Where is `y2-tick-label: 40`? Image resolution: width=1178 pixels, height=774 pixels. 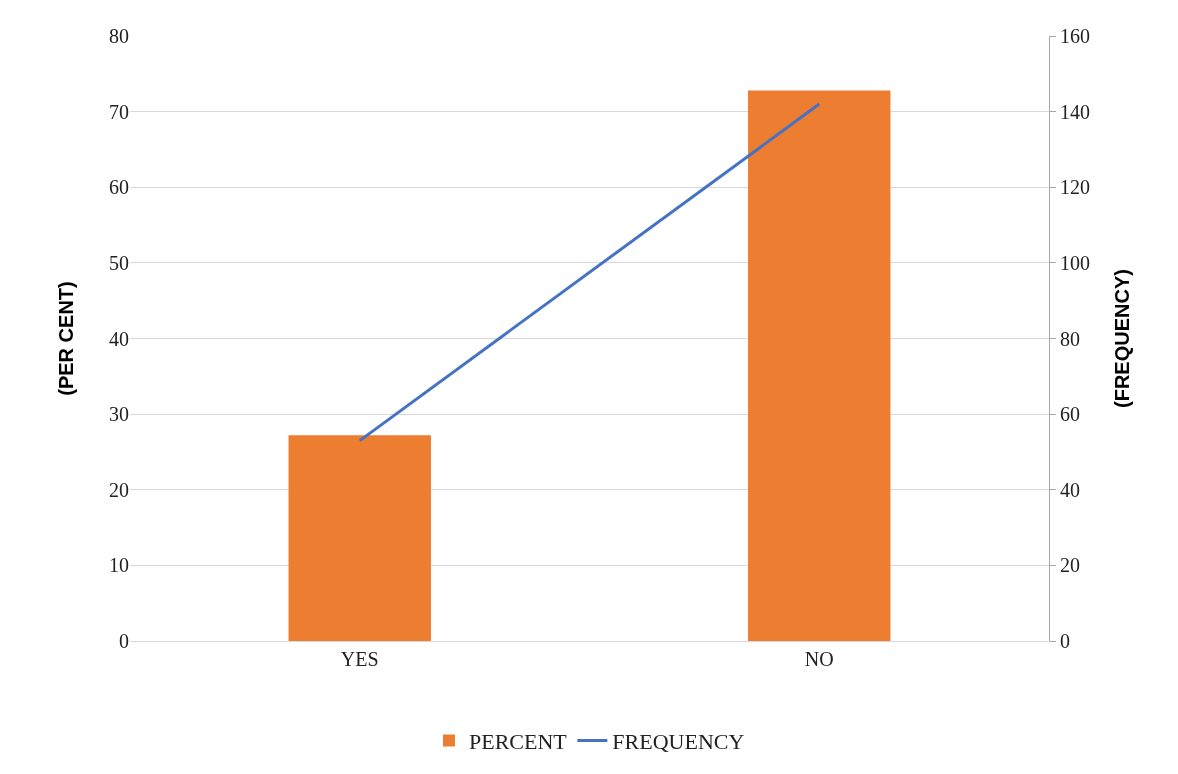
y2-tick-label: 40 is located at coordinates (1070, 489).